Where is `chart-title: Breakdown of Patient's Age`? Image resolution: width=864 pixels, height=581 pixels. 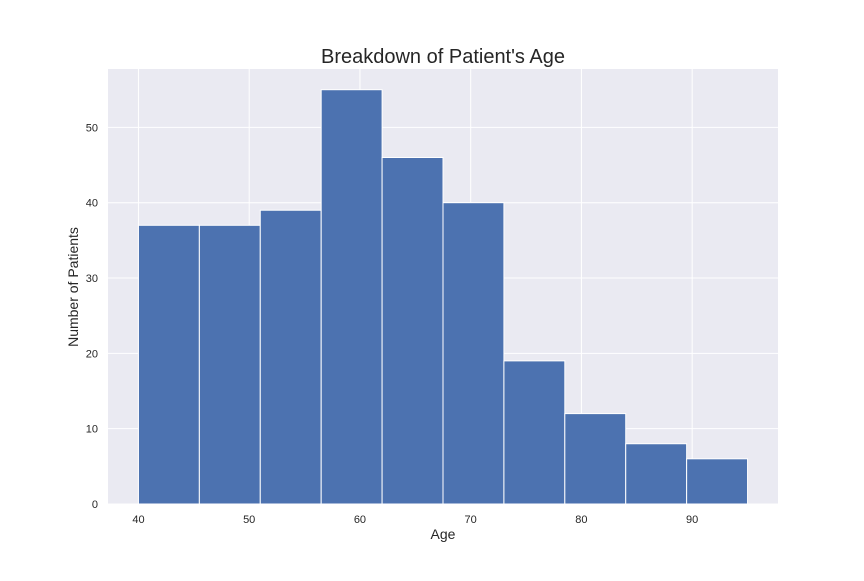 chart-title: Breakdown of Patient's Age is located at coordinates (443, 57).